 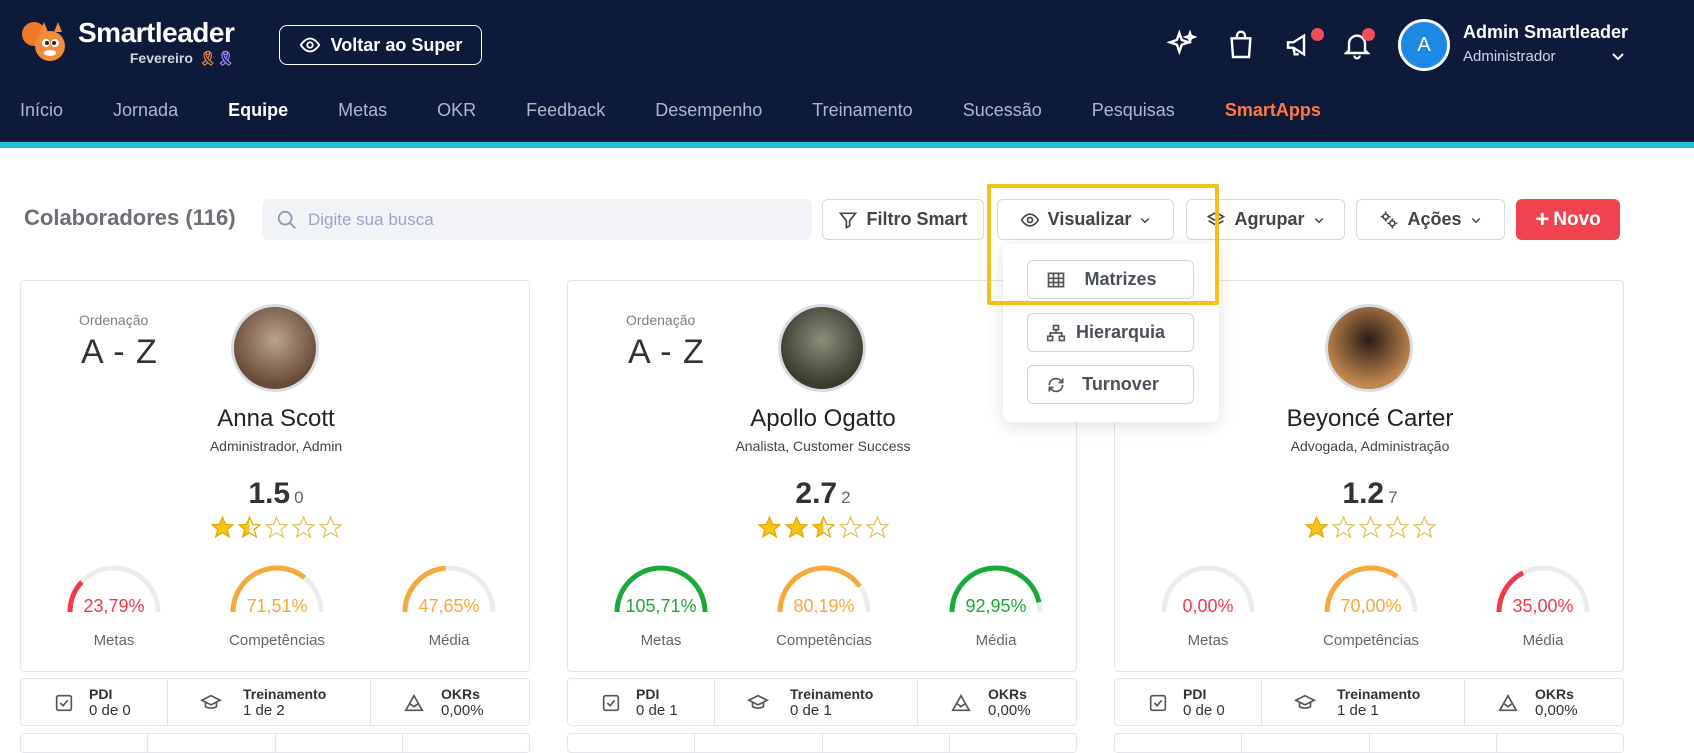 What do you see at coordinates (276, 418) in the screenshot?
I see `collaborator-name: Anna Scott` at bounding box center [276, 418].